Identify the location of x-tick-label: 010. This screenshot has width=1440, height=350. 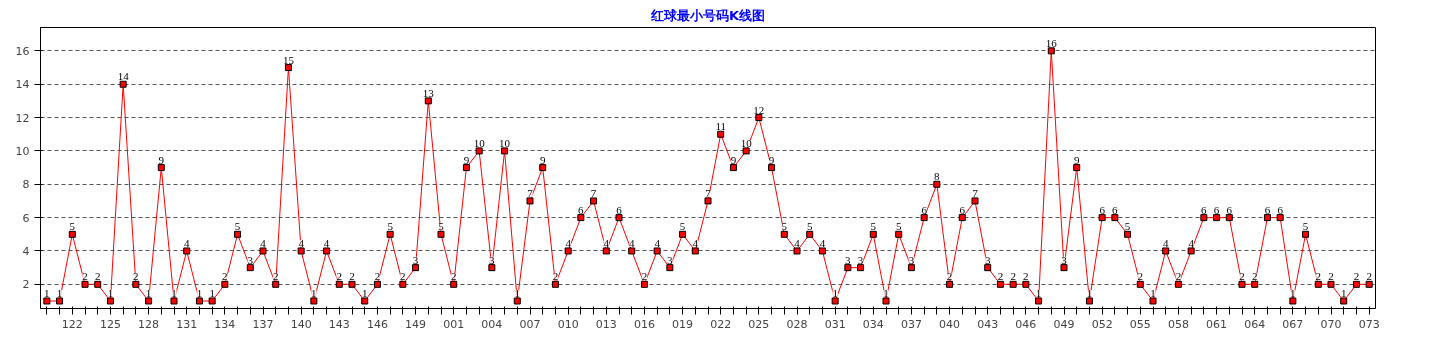
(568, 324).